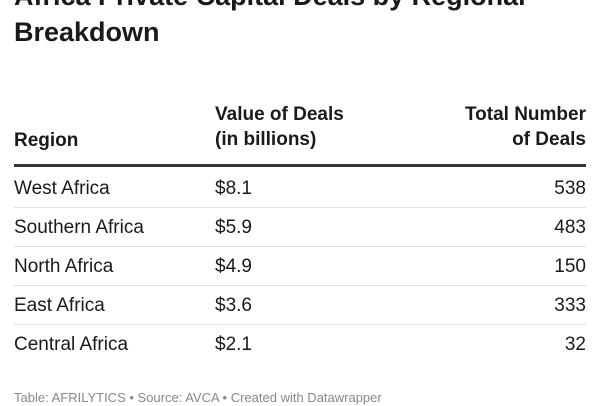 The height and width of the screenshot is (406, 600). I want to click on cell-region: Southern Africa, so click(79, 227).